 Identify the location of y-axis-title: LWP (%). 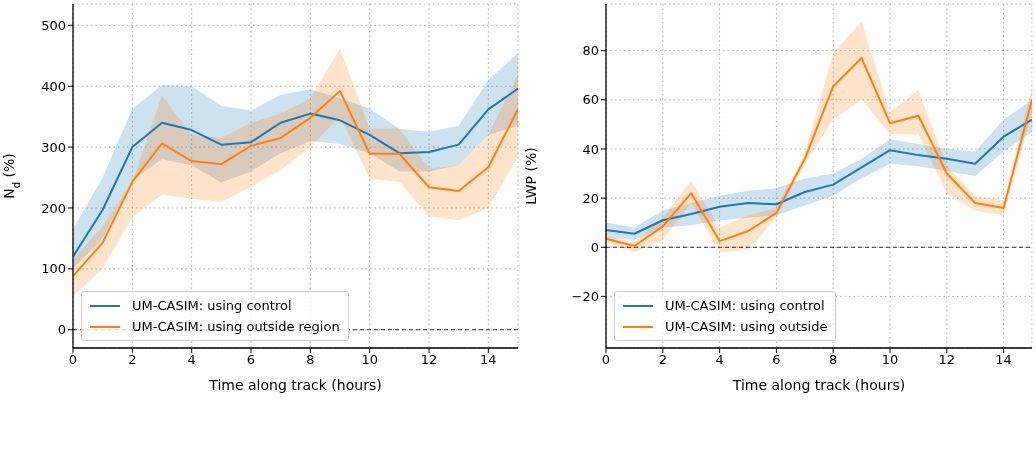
(531, 176).